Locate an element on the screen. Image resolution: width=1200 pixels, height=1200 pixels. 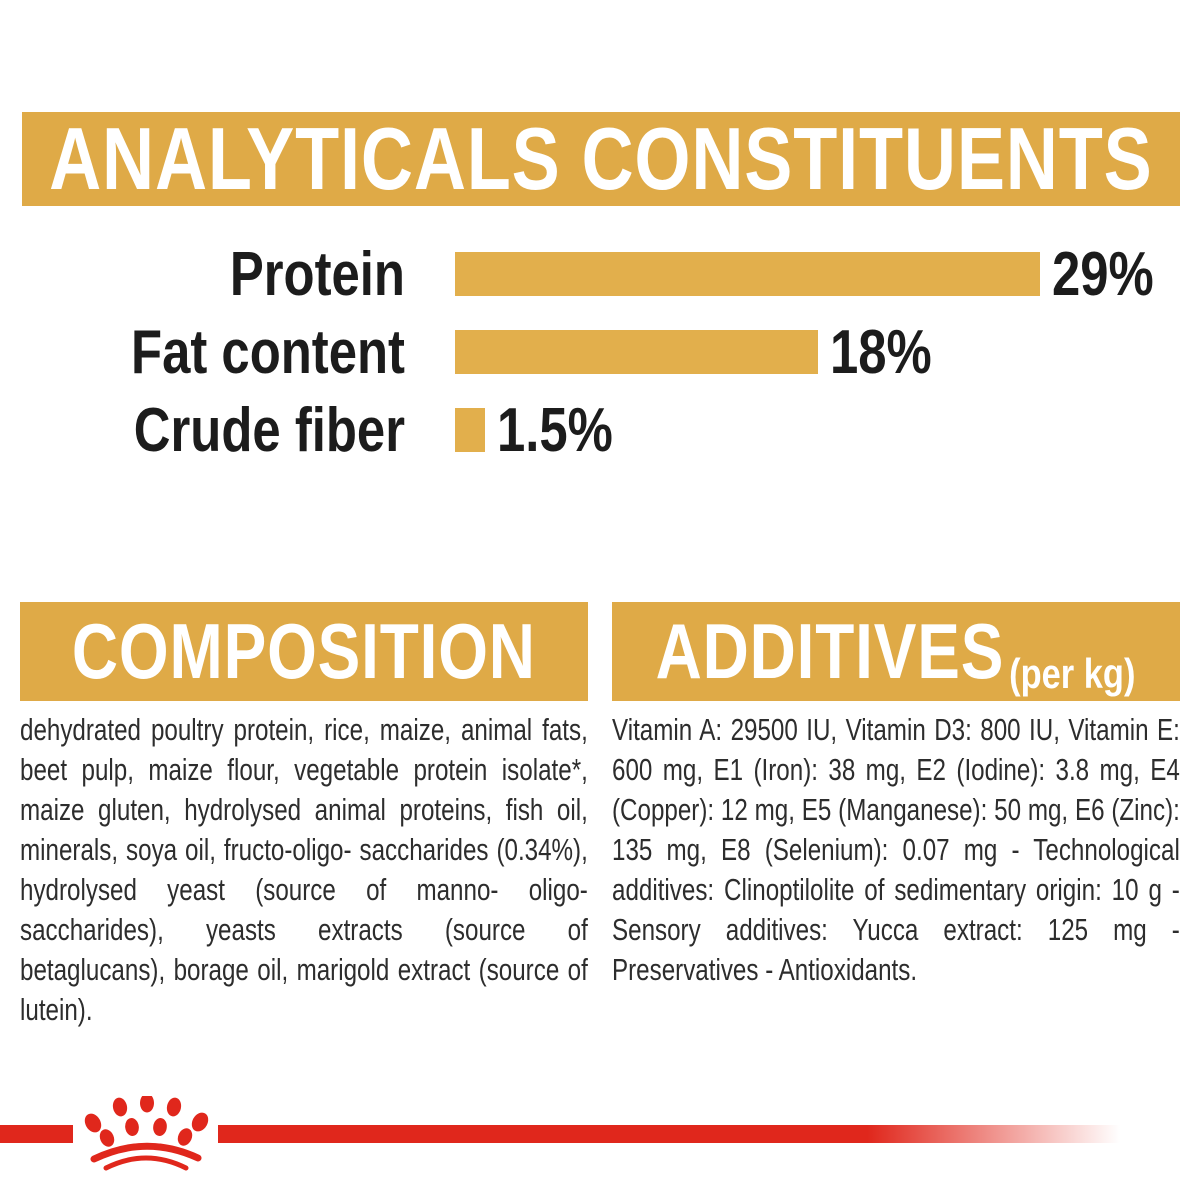
analyticals-title: ANALYTICALS CONSTITUENTS is located at coordinates (601, 158).